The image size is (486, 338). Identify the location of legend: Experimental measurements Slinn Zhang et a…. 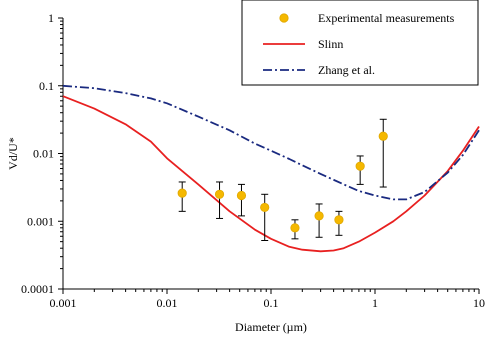
(360, 43).